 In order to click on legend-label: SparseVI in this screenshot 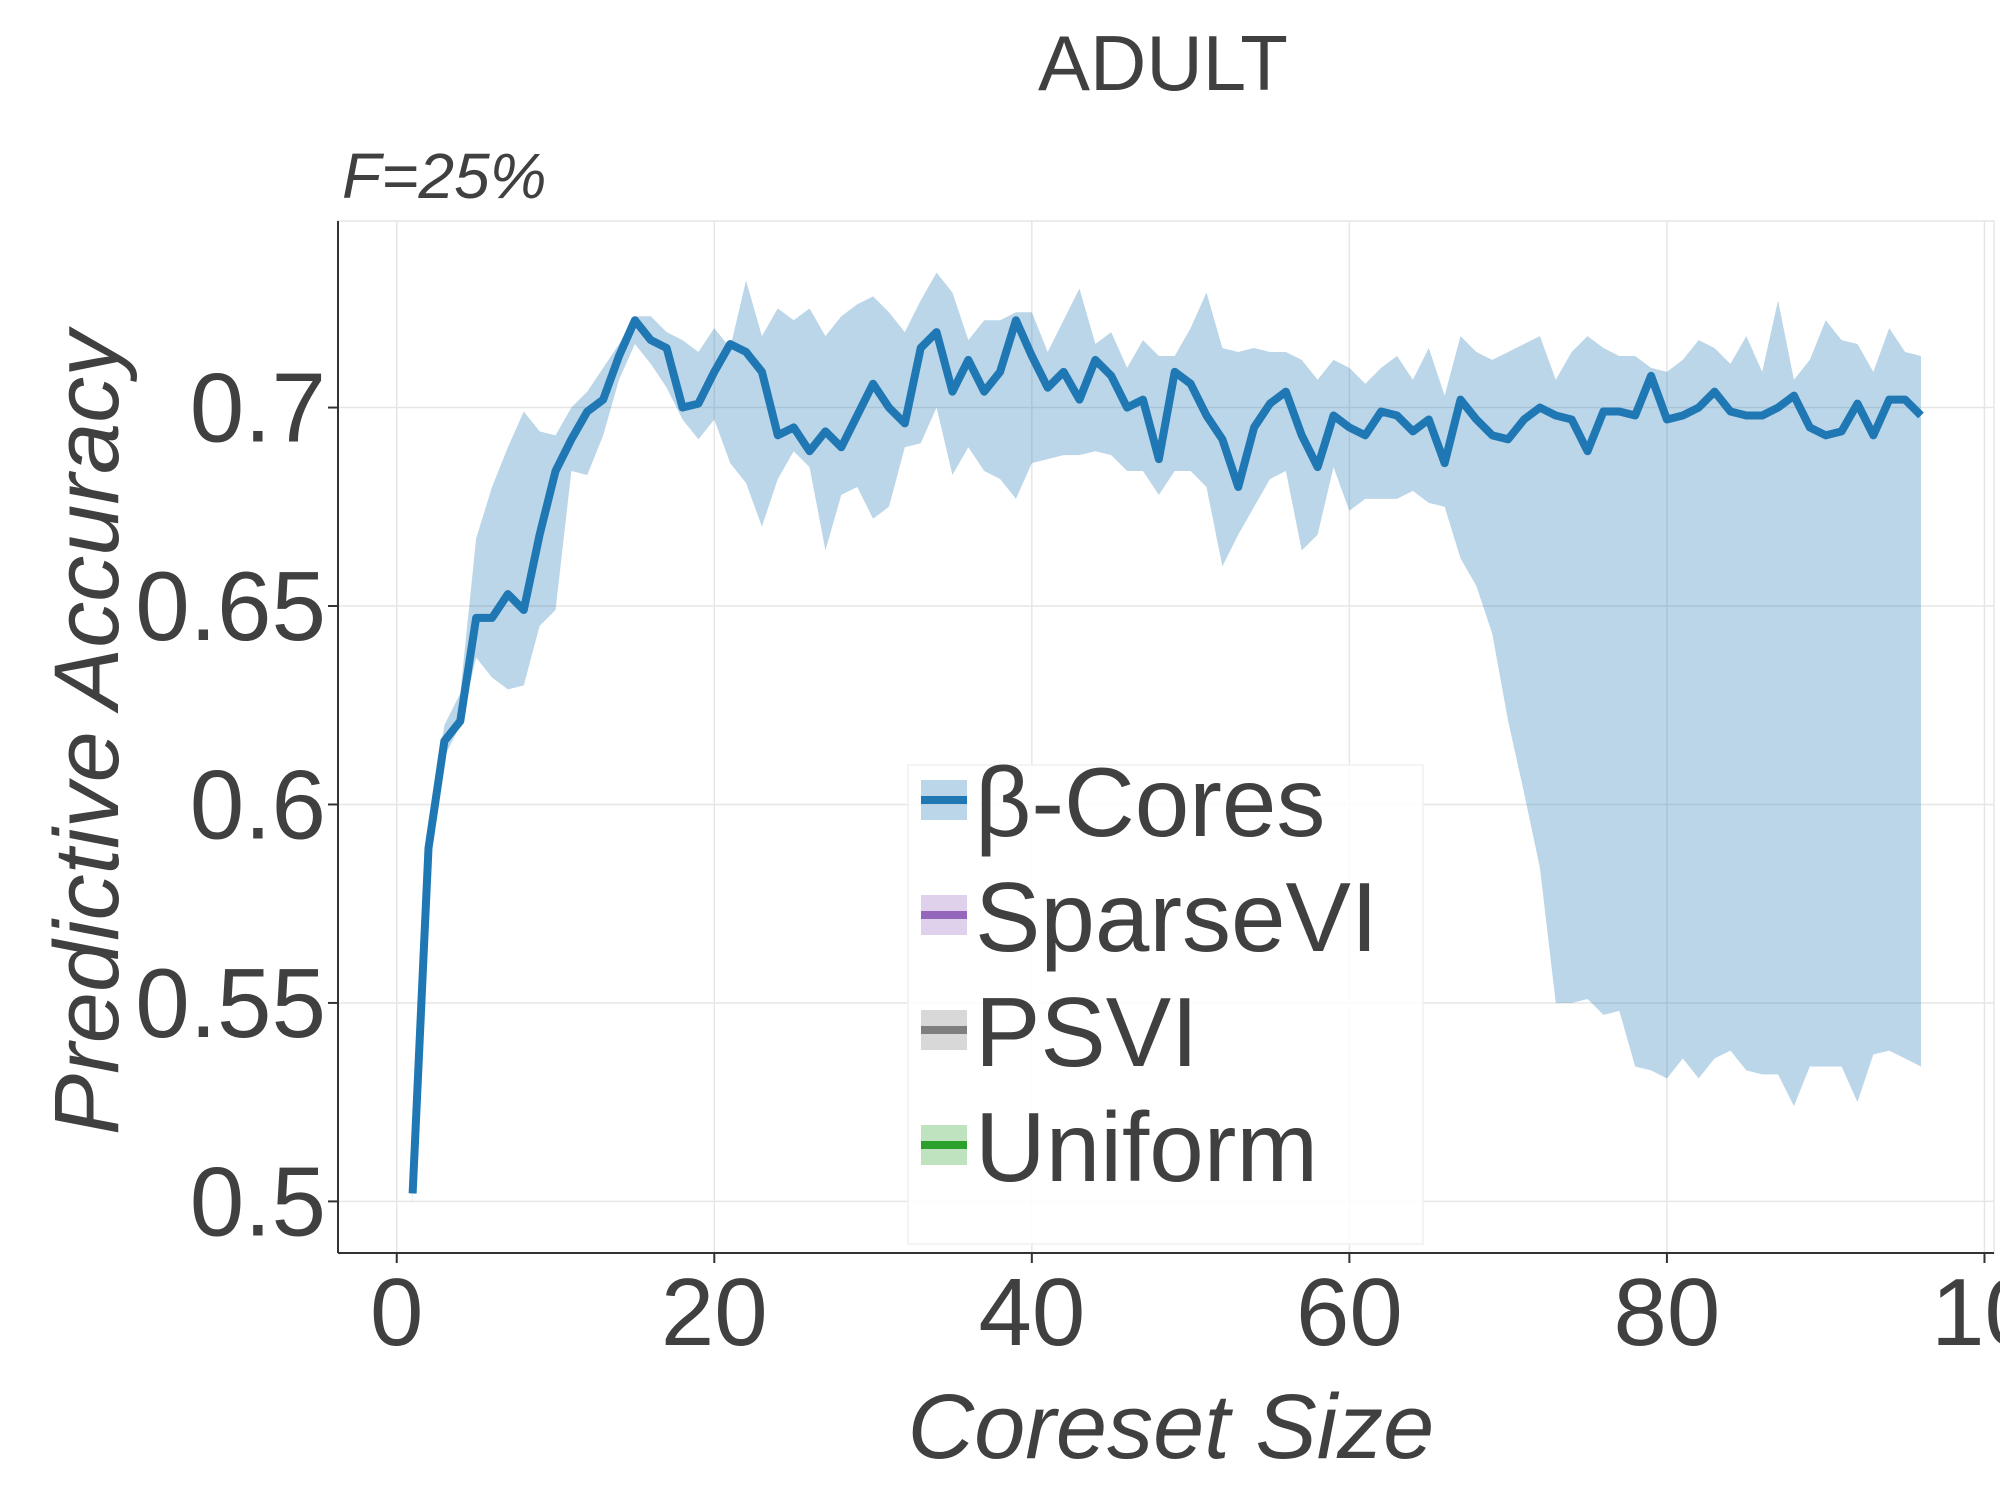, I will do `click(1176, 917)`.